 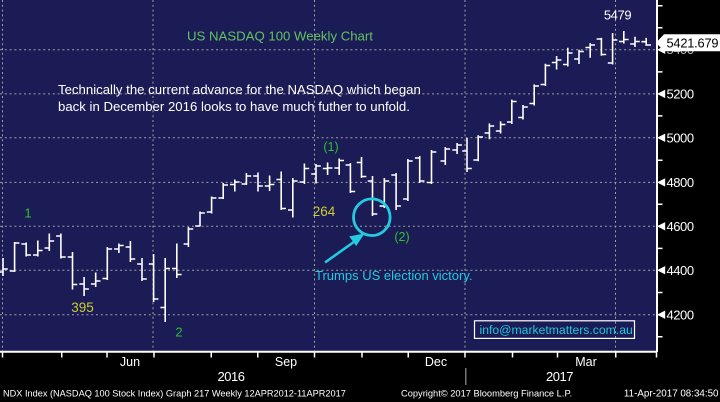 What do you see at coordinates (330, 147) in the screenshot?
I see `svg-text: (1)` at bounding box center [330, 147].